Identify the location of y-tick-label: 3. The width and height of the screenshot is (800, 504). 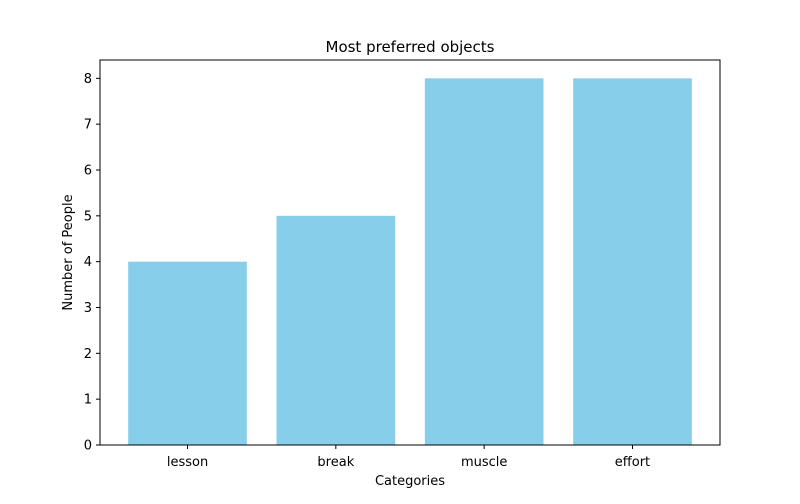
(88, 308).